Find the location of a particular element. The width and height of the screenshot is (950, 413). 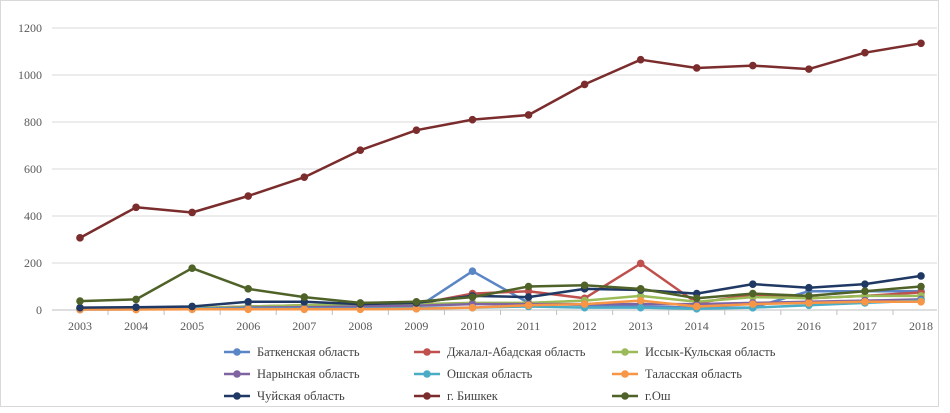

legend-label: Иссык-Кульская область is located at coordinates (710, 352).